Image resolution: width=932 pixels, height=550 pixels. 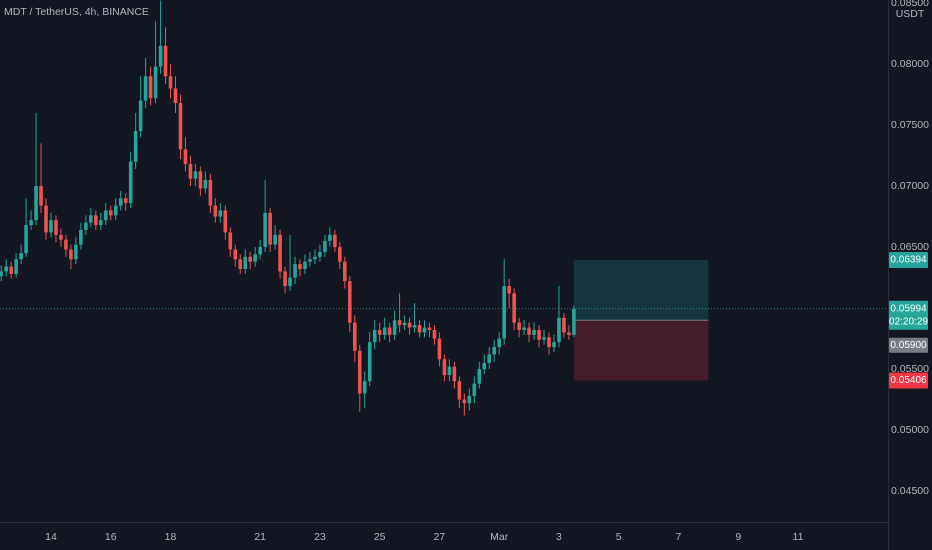 I want to click on x-tick-label: 9, so click(x=738, y=537).